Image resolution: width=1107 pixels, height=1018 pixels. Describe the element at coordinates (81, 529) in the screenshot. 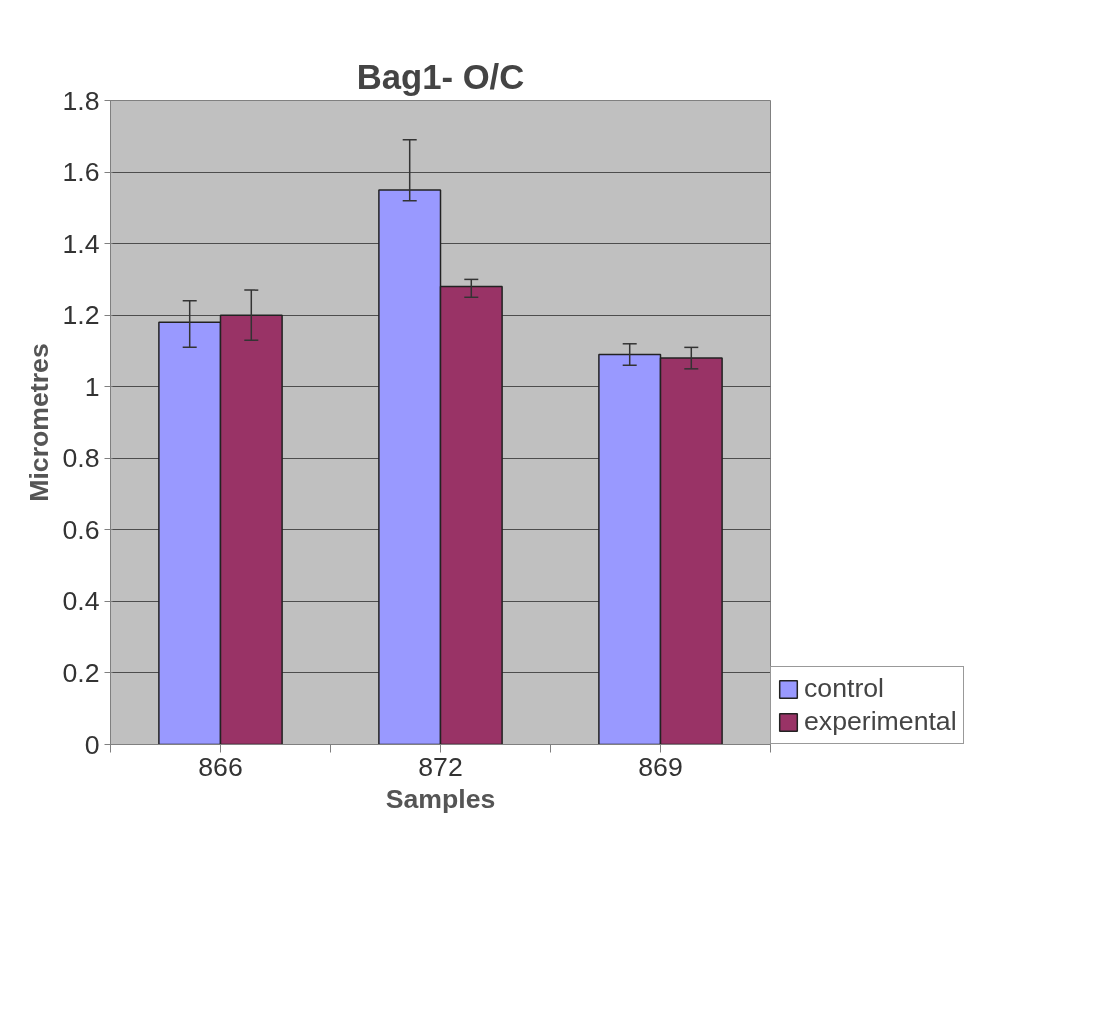

I see `y-tick-label: 0.6` at that location.